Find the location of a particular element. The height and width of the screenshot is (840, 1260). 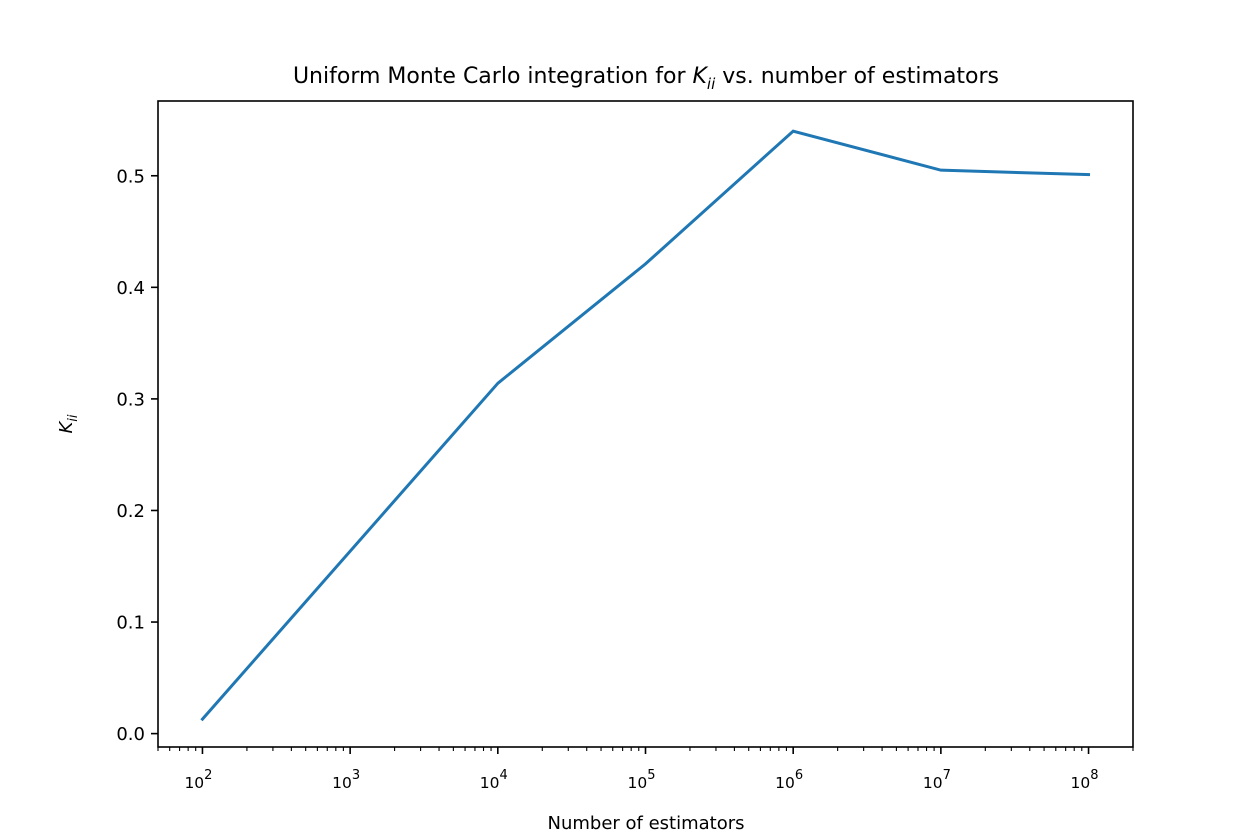

x-tick-label: 10⁶ is located at coordinates (789, 780).